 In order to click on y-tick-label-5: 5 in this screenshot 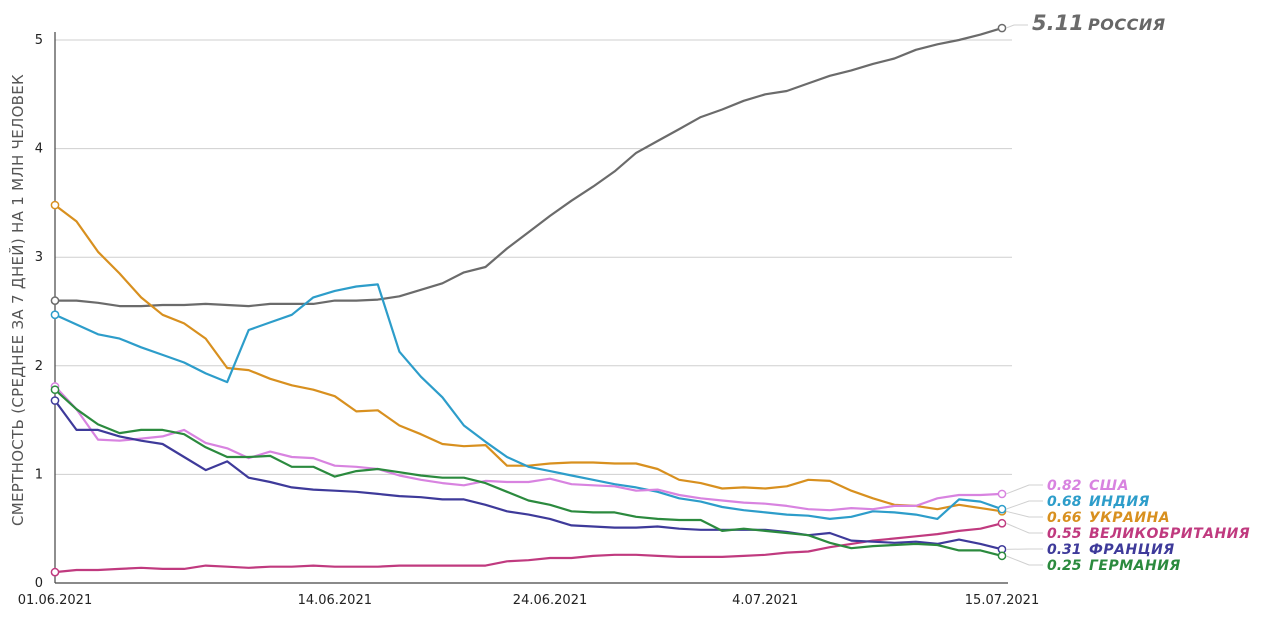, I will do `click(39, 40)`.